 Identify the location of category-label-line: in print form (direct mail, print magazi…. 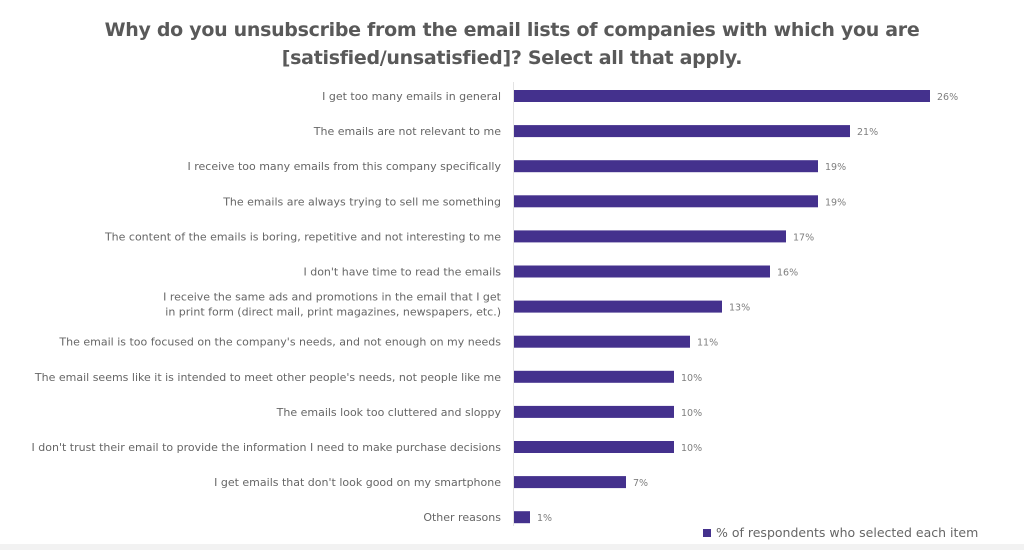
(333, 312).